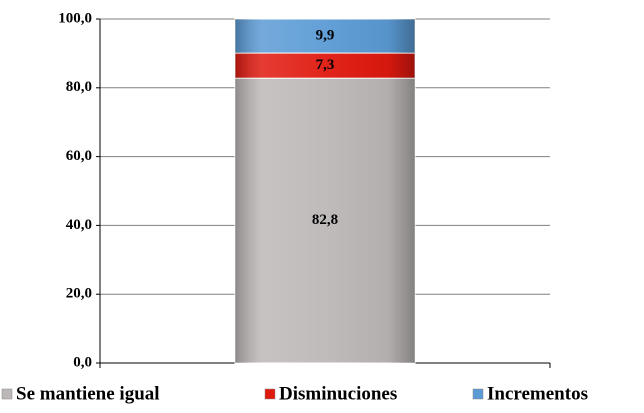 This screenshot has height=413, width=644. I want to click on y-tick-label: 100,0, so click(75, 18).